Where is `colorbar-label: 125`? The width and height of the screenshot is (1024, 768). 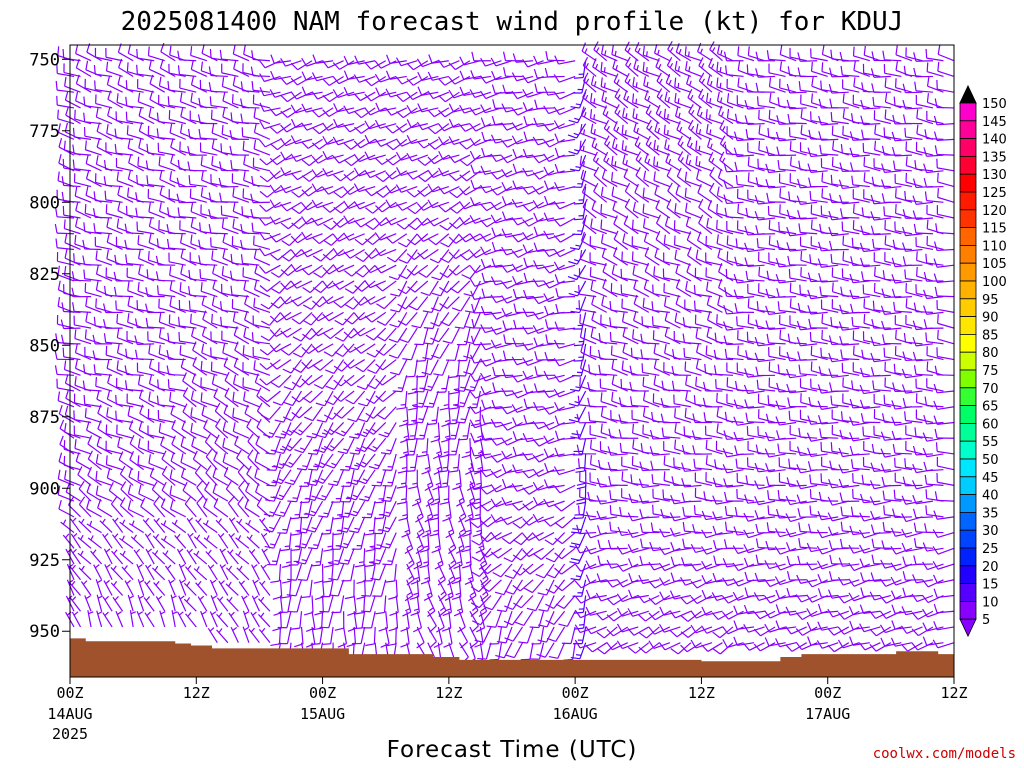
colorbar-label: 125 is located at coordinates (994, 193).